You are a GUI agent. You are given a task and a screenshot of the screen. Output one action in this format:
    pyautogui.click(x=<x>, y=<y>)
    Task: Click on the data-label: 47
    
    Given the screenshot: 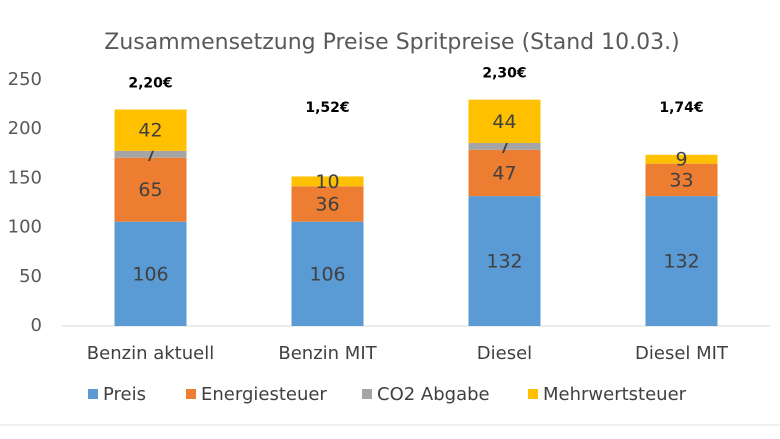 What is the action you would take?
    pyautogui.click(x=504, y=173)
    